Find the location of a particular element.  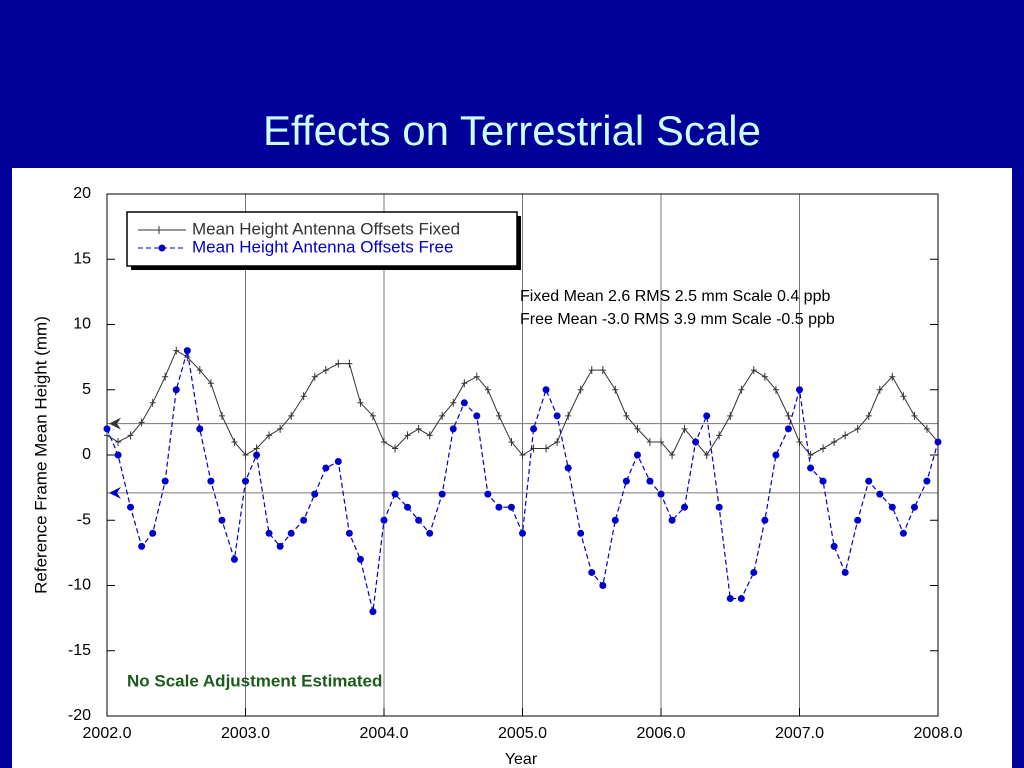

y-tick-label: 15 is located at coordinates (82, 258).